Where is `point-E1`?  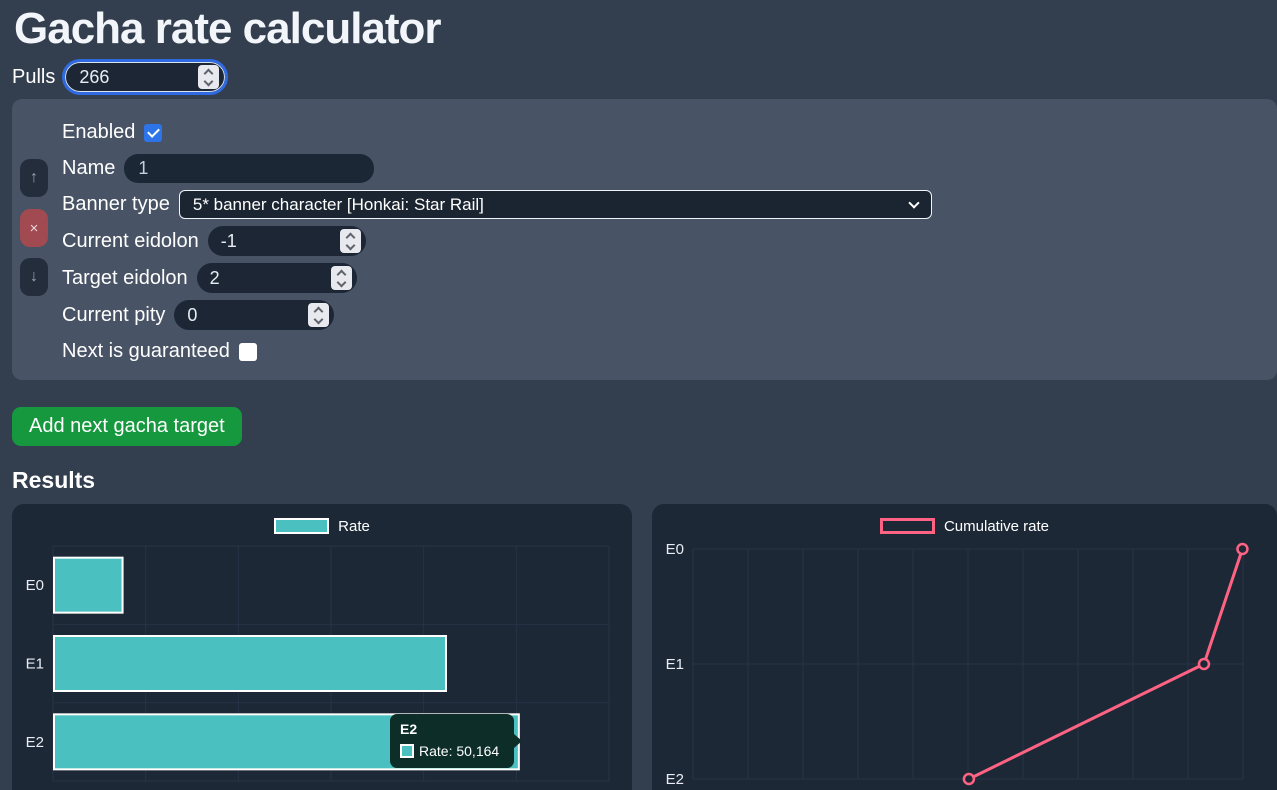
point-E1 is located at coordinates (1204, 664).